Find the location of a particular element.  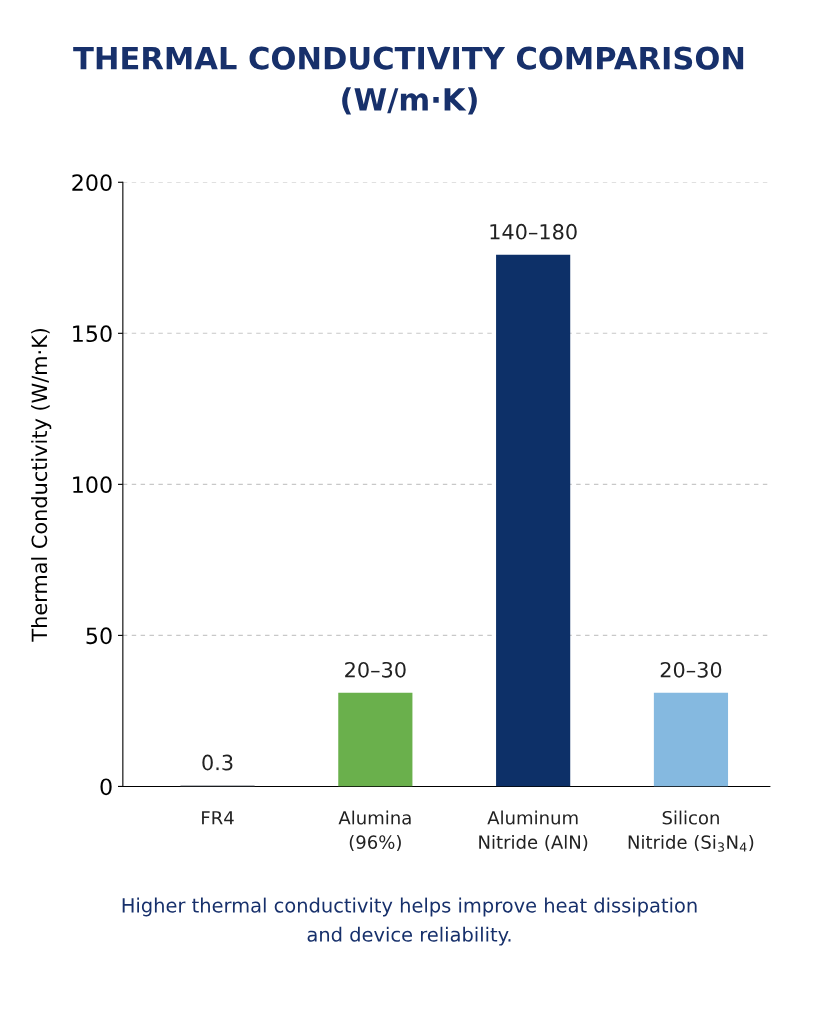

y-tick-label: 100 is located at coordinates (92, 485).